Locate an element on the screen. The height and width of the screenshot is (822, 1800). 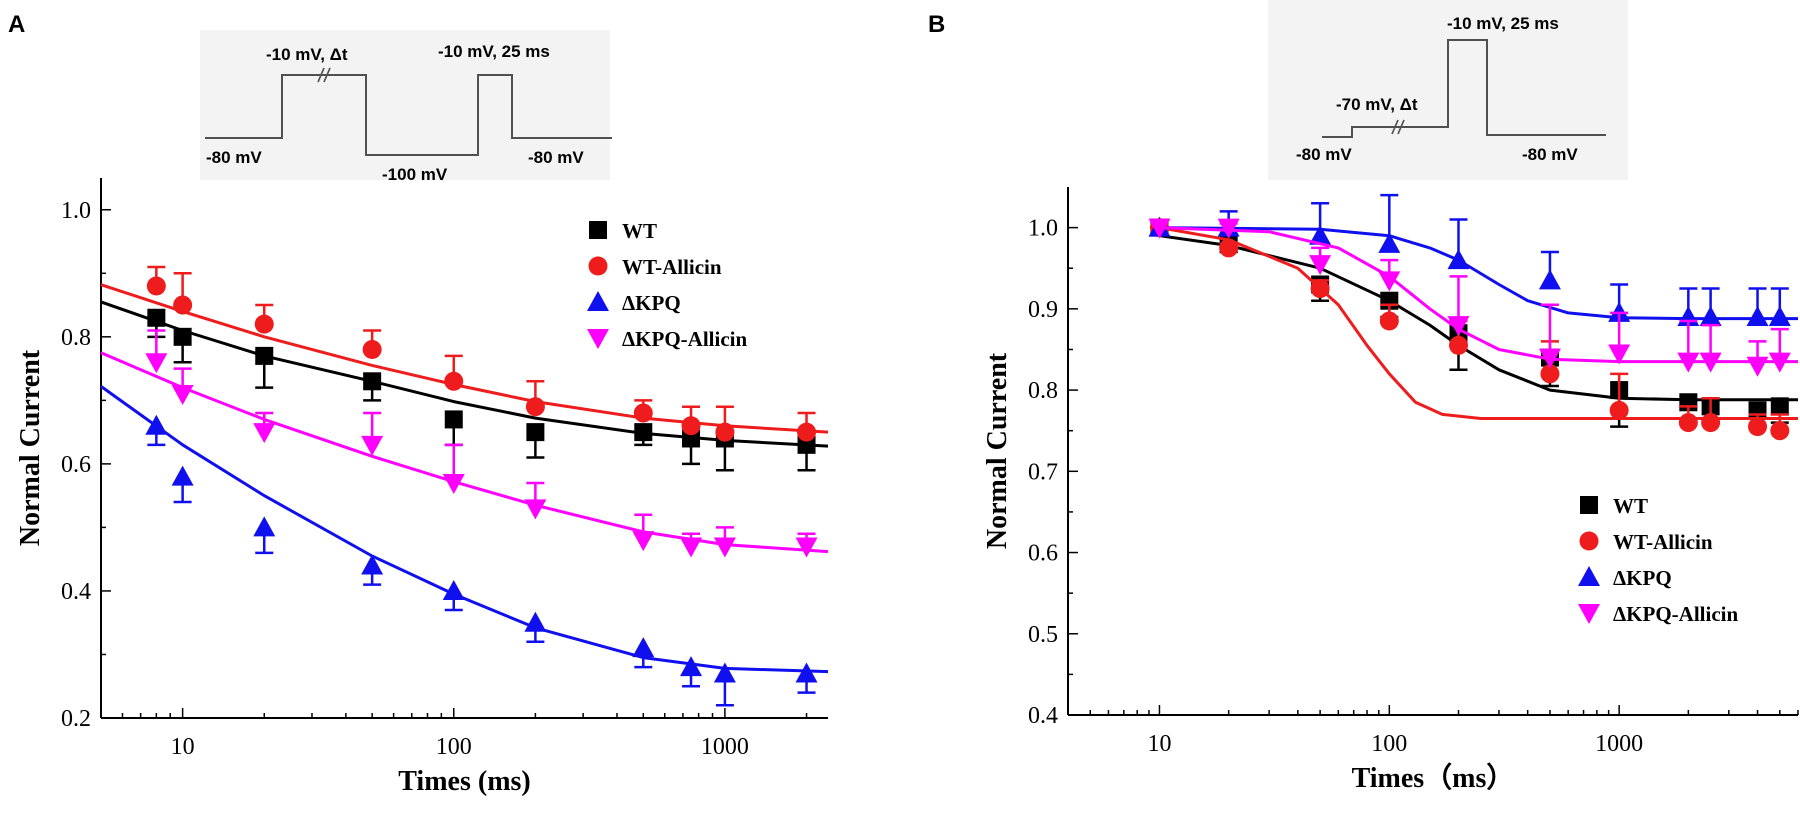
legend-marker-dkpq is located at coordinates (598, 301).